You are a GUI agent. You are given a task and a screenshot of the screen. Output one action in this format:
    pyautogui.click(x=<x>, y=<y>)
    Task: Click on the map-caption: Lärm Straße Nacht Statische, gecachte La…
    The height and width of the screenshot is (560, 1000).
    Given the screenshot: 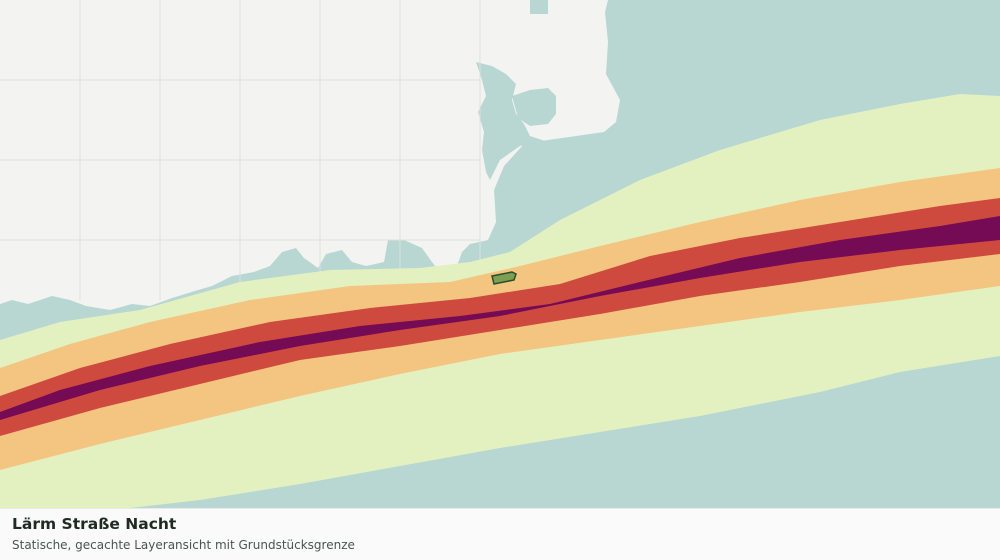 What is the action you would take?
    pyautogui.click(x=500, y=534)
    